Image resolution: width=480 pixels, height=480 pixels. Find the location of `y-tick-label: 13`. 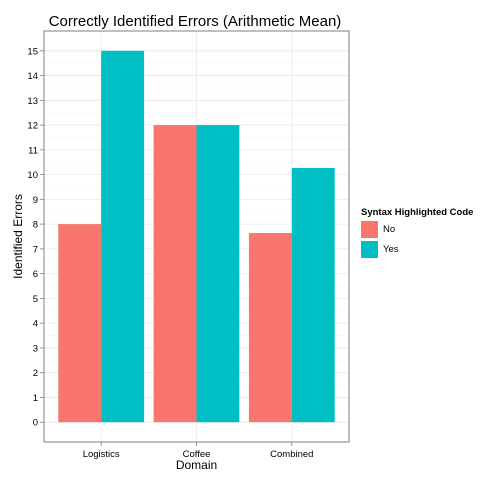

y-tick-label: 13 is located at coordinates (32, 101).